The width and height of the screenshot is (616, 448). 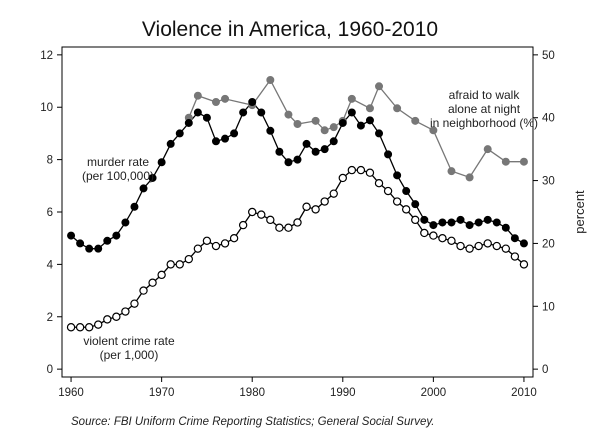 What do you see at coordinates (343, 393) in the screenshot?
I see `x-tick-label: 1990` at bounding box center [343, 393].